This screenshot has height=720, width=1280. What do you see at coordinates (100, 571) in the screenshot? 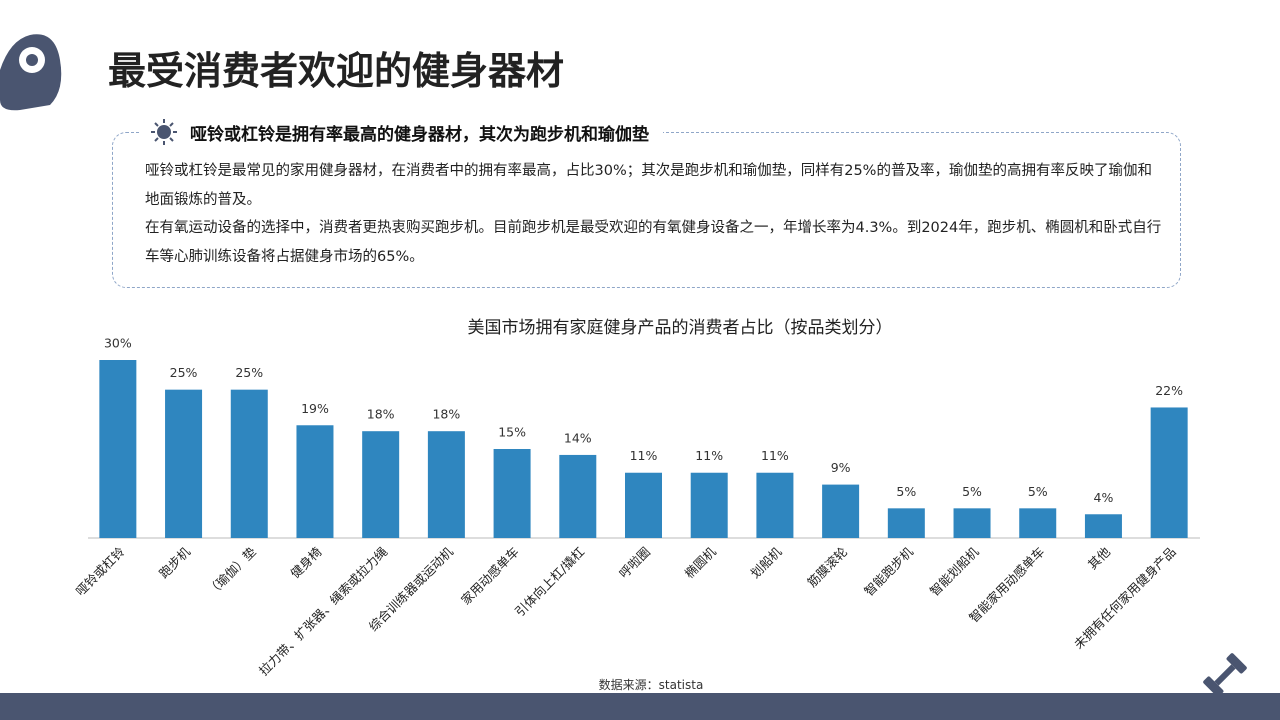
I see `x-tick-label: 哑铃或杠铃` at bounding box center [100, 571].